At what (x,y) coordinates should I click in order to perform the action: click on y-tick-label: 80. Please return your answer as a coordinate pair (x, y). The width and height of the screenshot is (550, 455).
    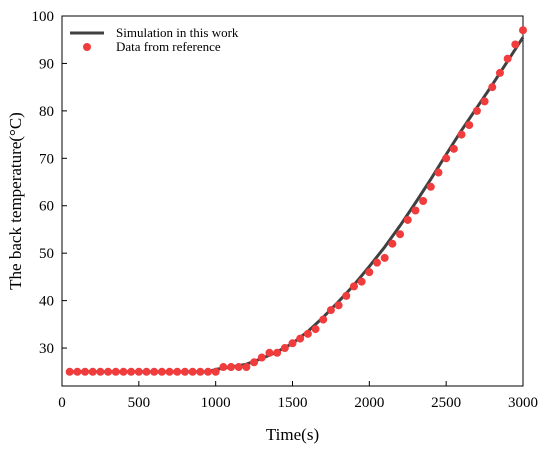
    Looking at the image, I should click on (46, 112).